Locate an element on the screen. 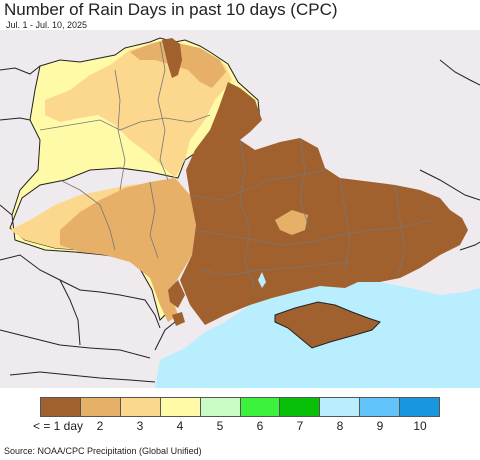 This screenshot has width=480, height=460. region-dnipro-2days is located at coordinates (291, 222).